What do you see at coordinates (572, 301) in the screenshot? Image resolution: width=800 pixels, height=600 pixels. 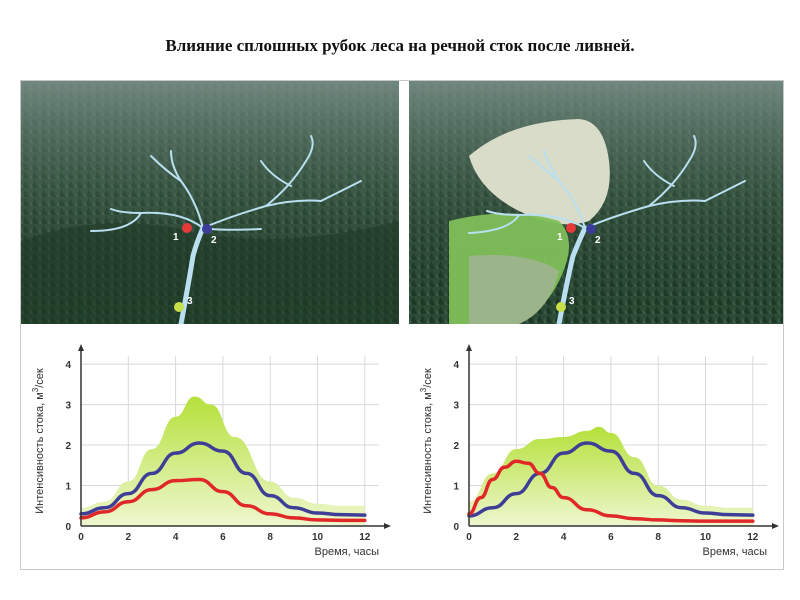 I see `marker-3-label-right: 3` at bounding box center [572, 301].